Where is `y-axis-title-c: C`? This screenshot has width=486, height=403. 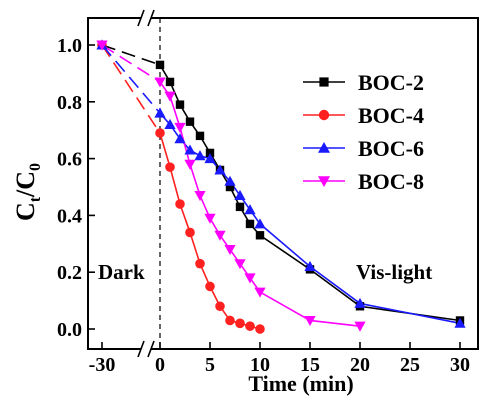
y-axis-title-c: C is located at coordinates (25, 211).